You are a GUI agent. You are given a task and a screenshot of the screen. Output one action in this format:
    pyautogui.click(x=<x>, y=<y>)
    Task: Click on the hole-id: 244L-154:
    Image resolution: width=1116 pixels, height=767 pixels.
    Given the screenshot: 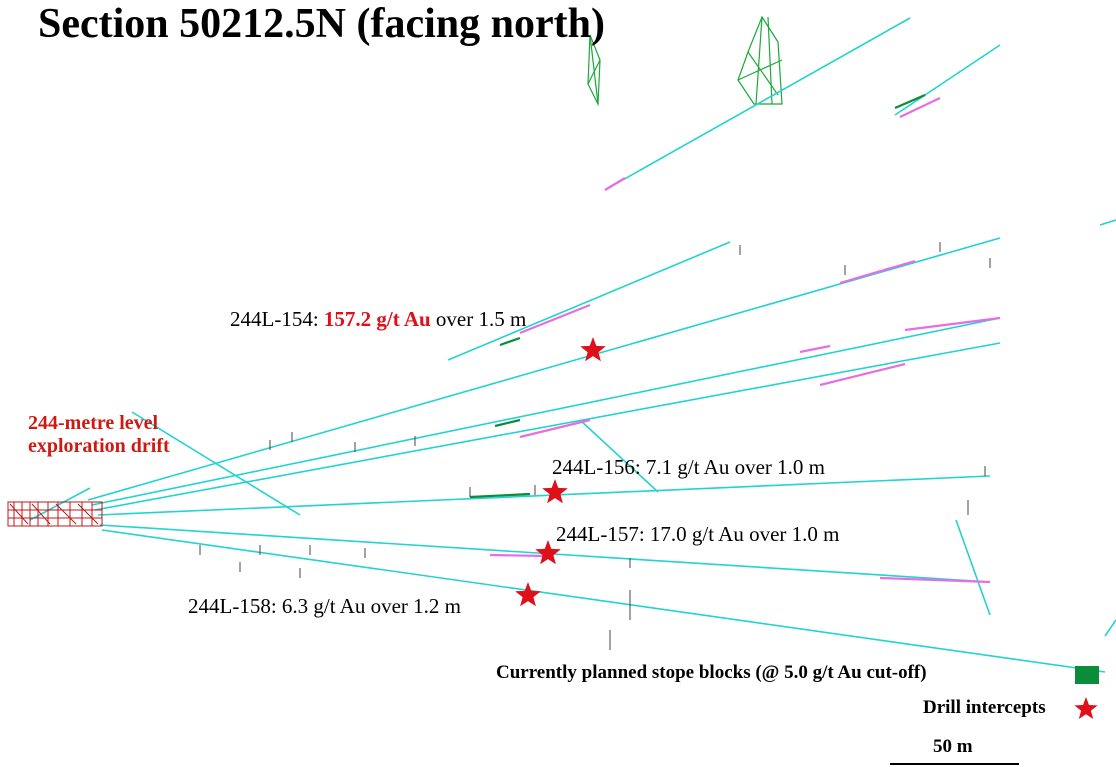 What is the action you would take?
    pyautogui.click(x=274, y=319)
    